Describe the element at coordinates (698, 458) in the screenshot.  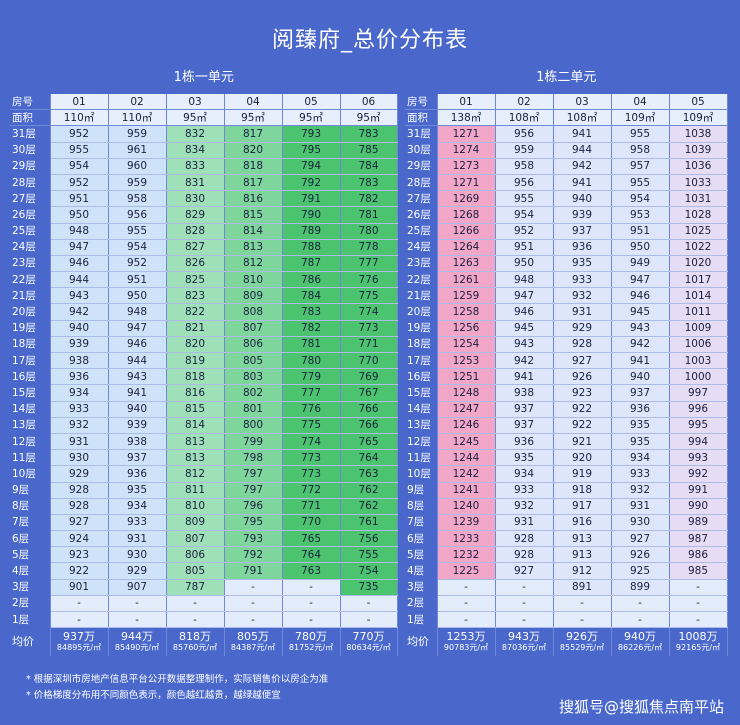
I see `price-cell: 993` at that location.